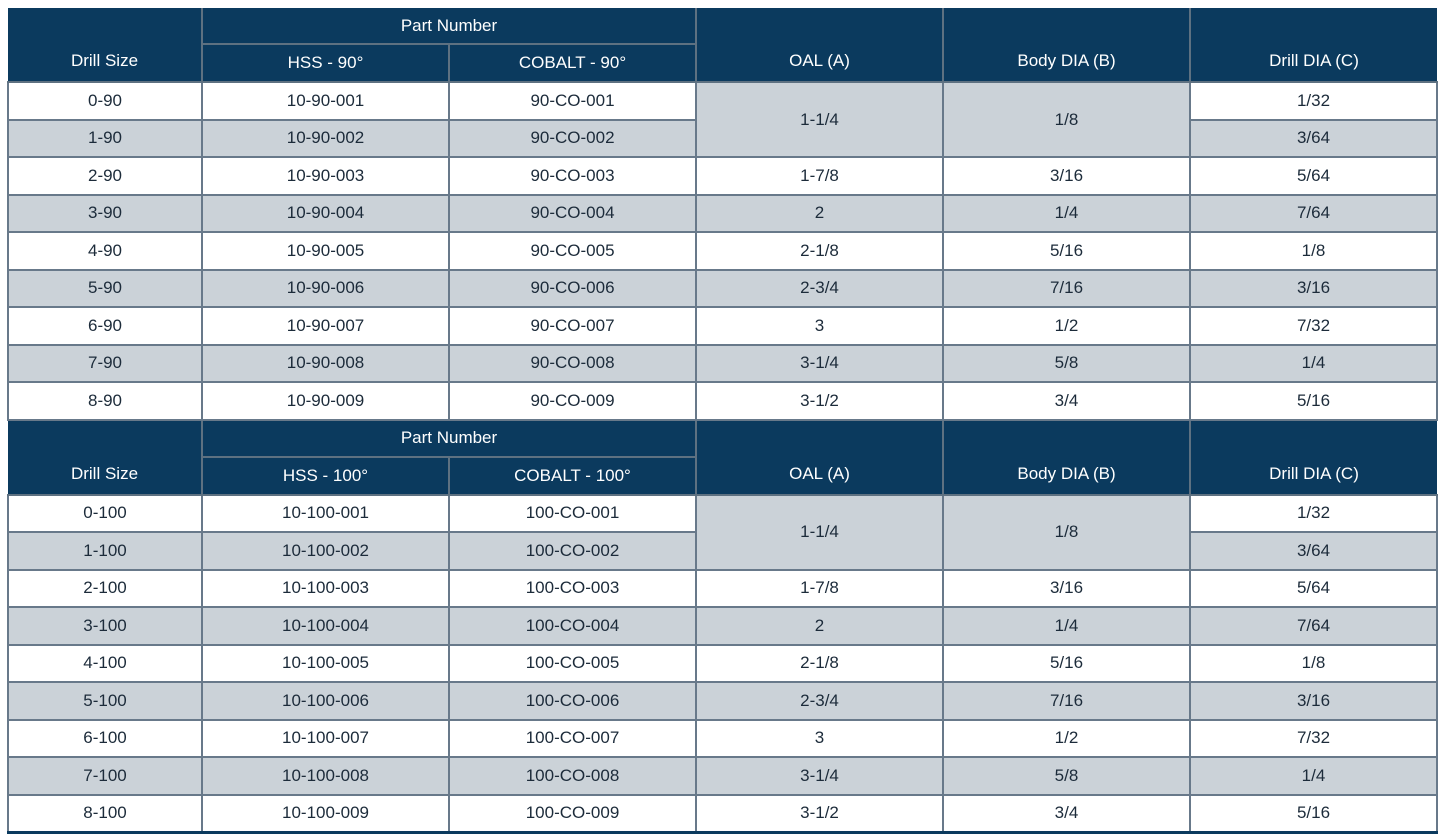 The width and height of the screenshot is (1445, 835). What do you see at coordinates (572, 626) in the screenshot?
I see `cell-cobalt: 100-CO-004` at bounding box center [572, 626].